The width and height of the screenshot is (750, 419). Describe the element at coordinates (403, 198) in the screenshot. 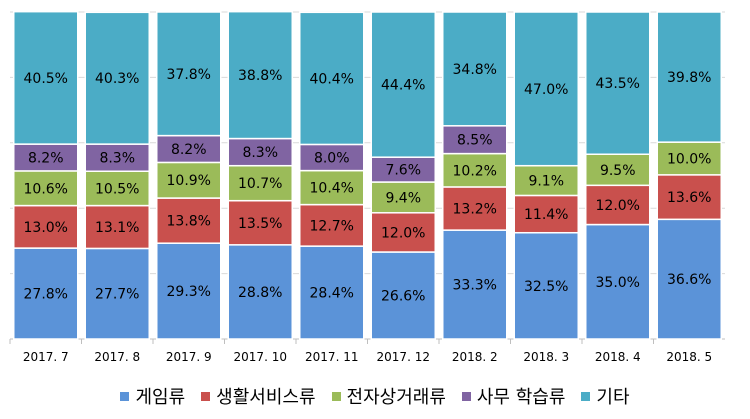

I see `data-label: 9.4%` at that location.